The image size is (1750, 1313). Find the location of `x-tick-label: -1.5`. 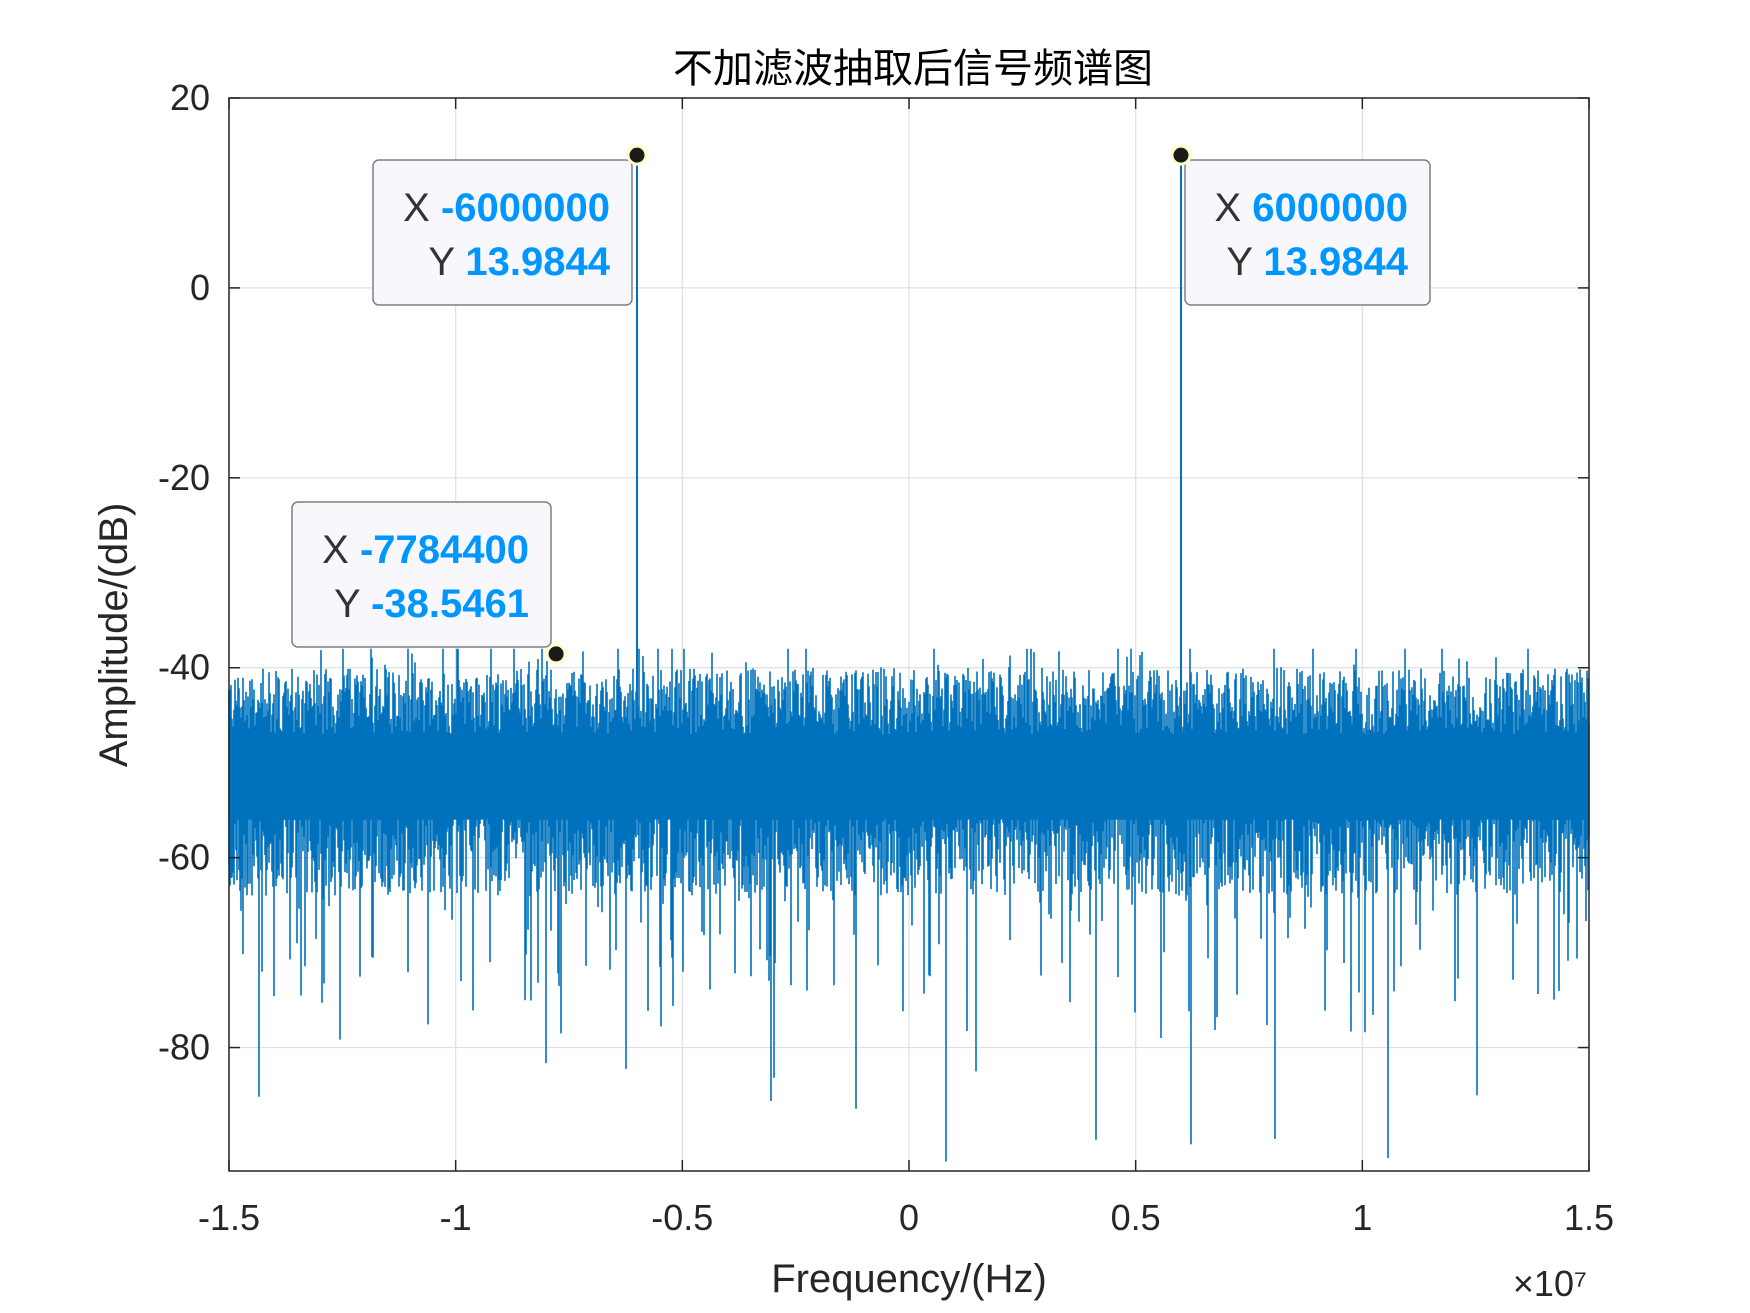

x-tick-label: -1.5 is located at coordinates (229, 1217).